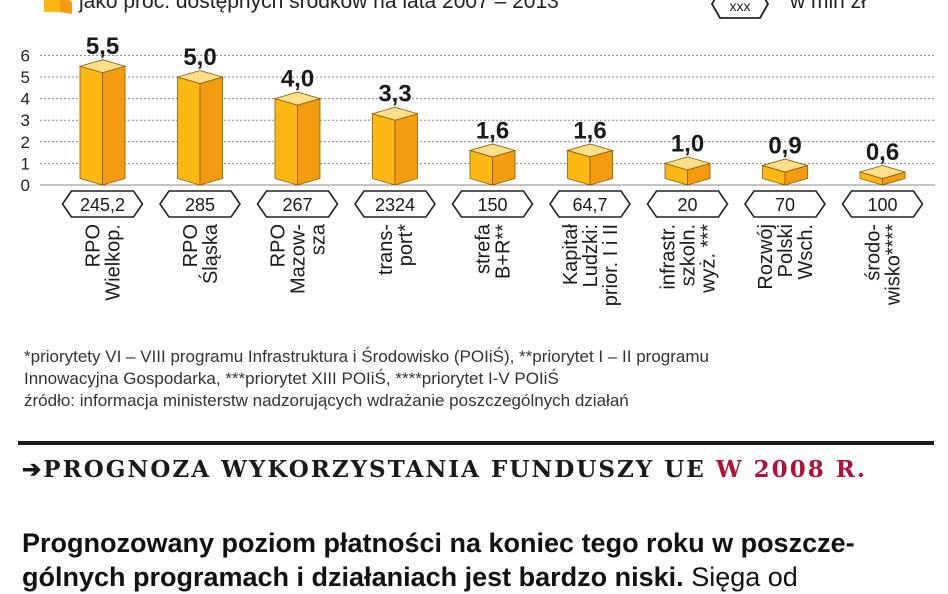  Describe the element at coordinates (894, 265) in the screenshot. I see `category-label-line: wisko****` at that location.